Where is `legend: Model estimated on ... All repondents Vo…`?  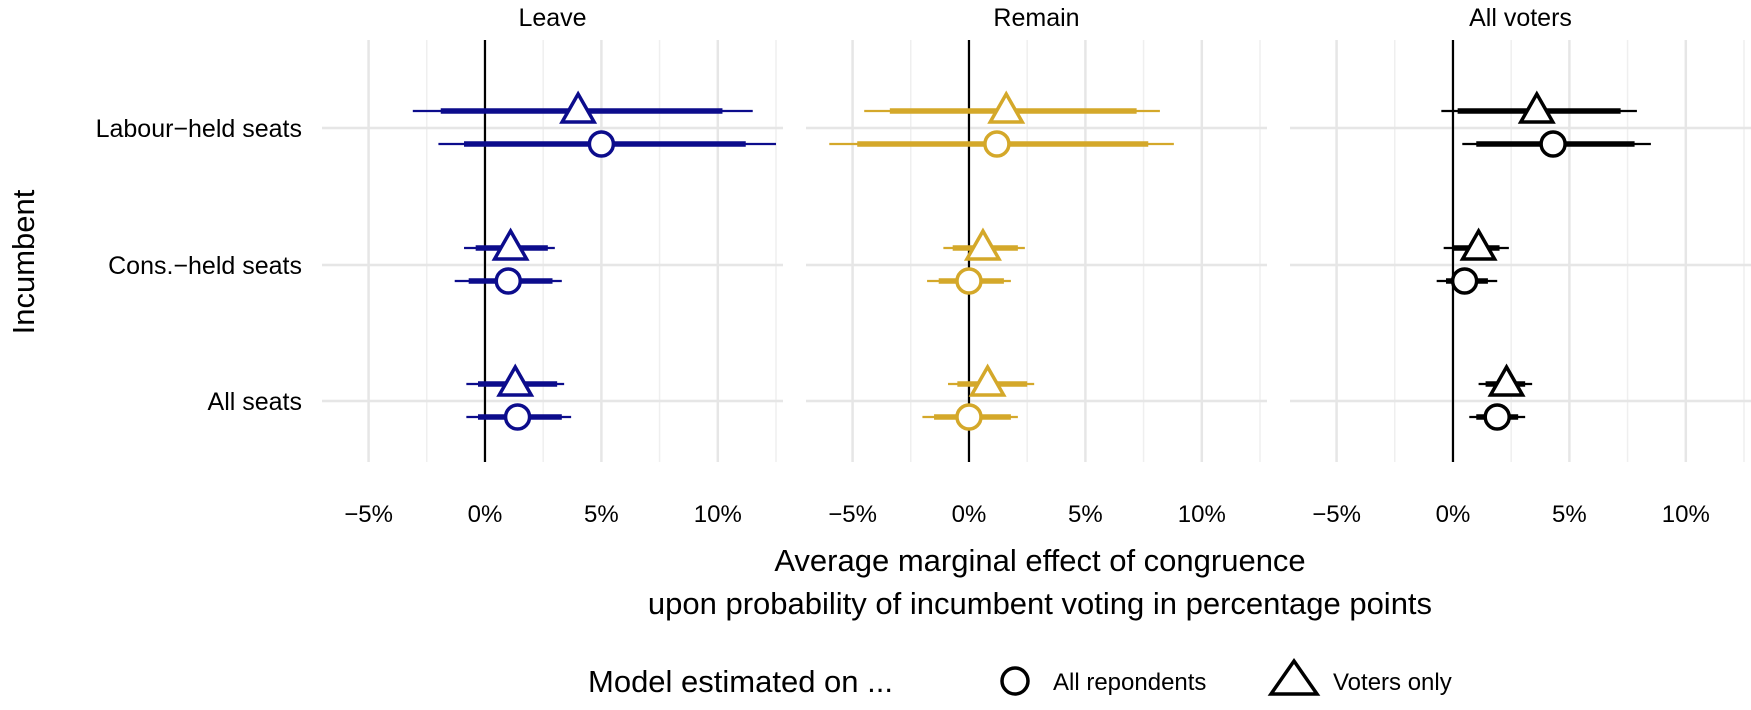
legend: Model estimated on ... All repondents Vo… is located at coordinates (1020, 678).